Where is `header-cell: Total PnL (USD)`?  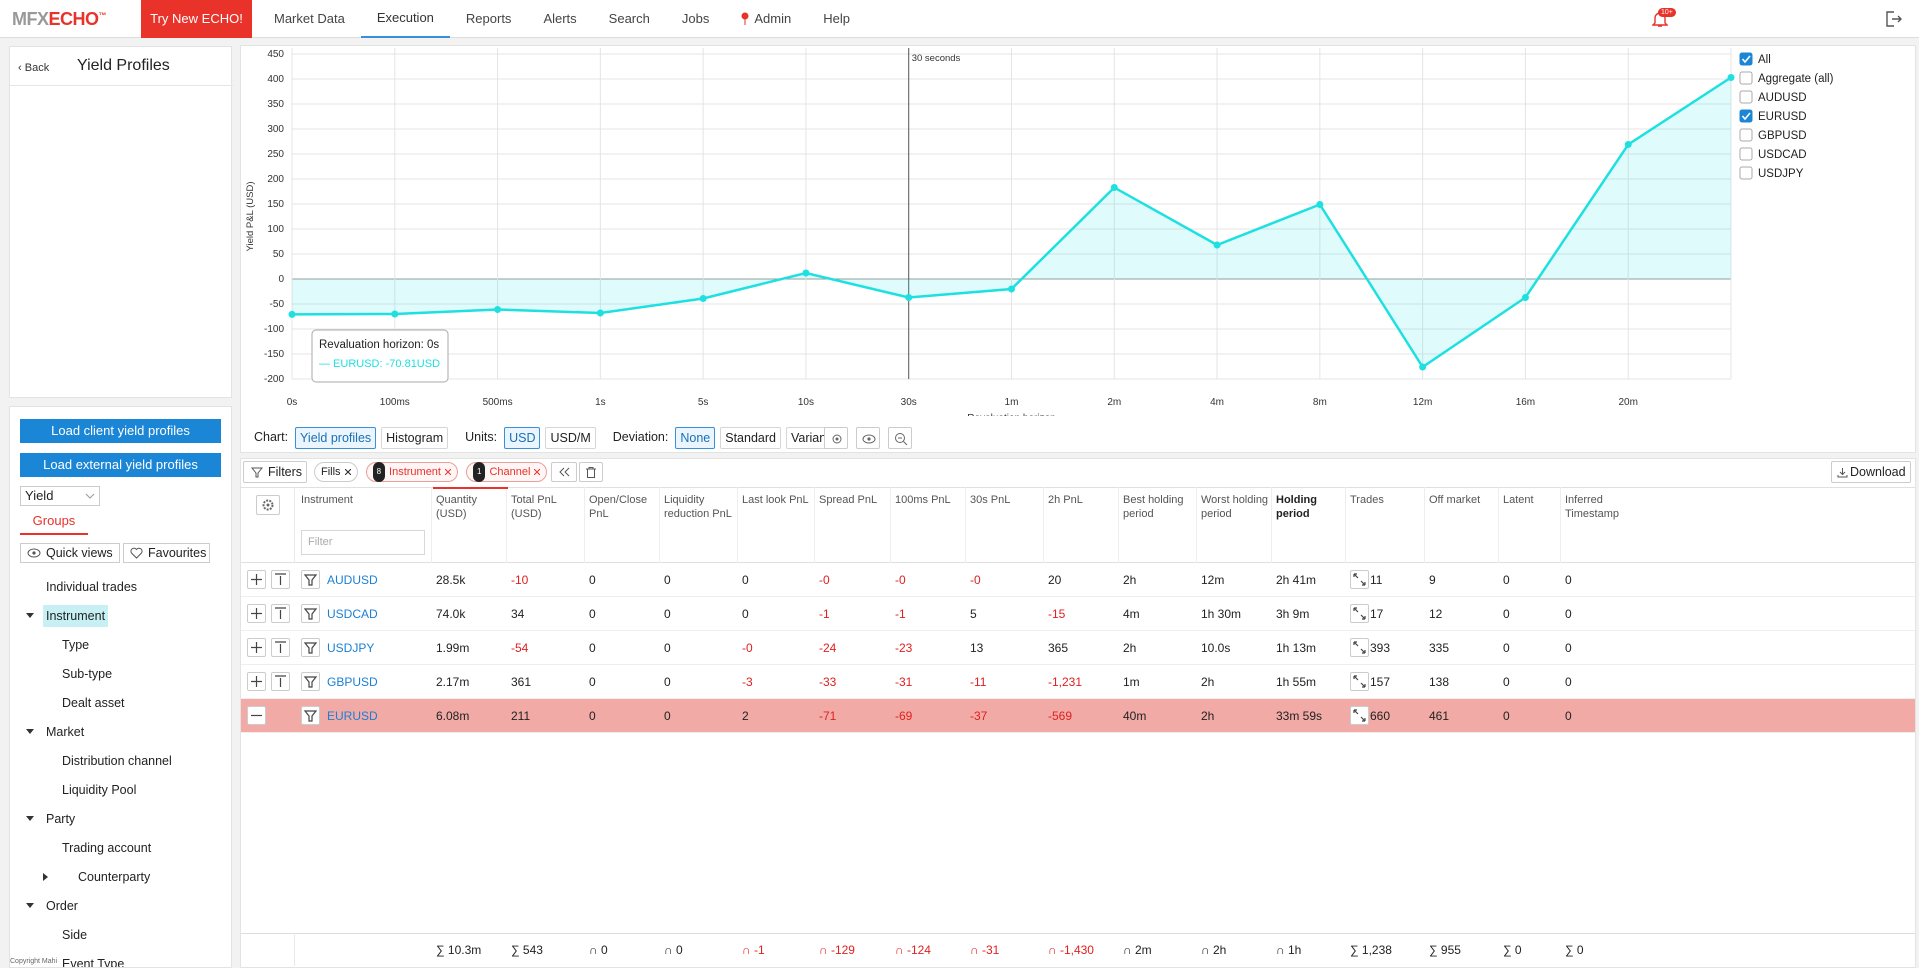 header-cell: Total PnL (USD) is located at coordinates (534, 507).